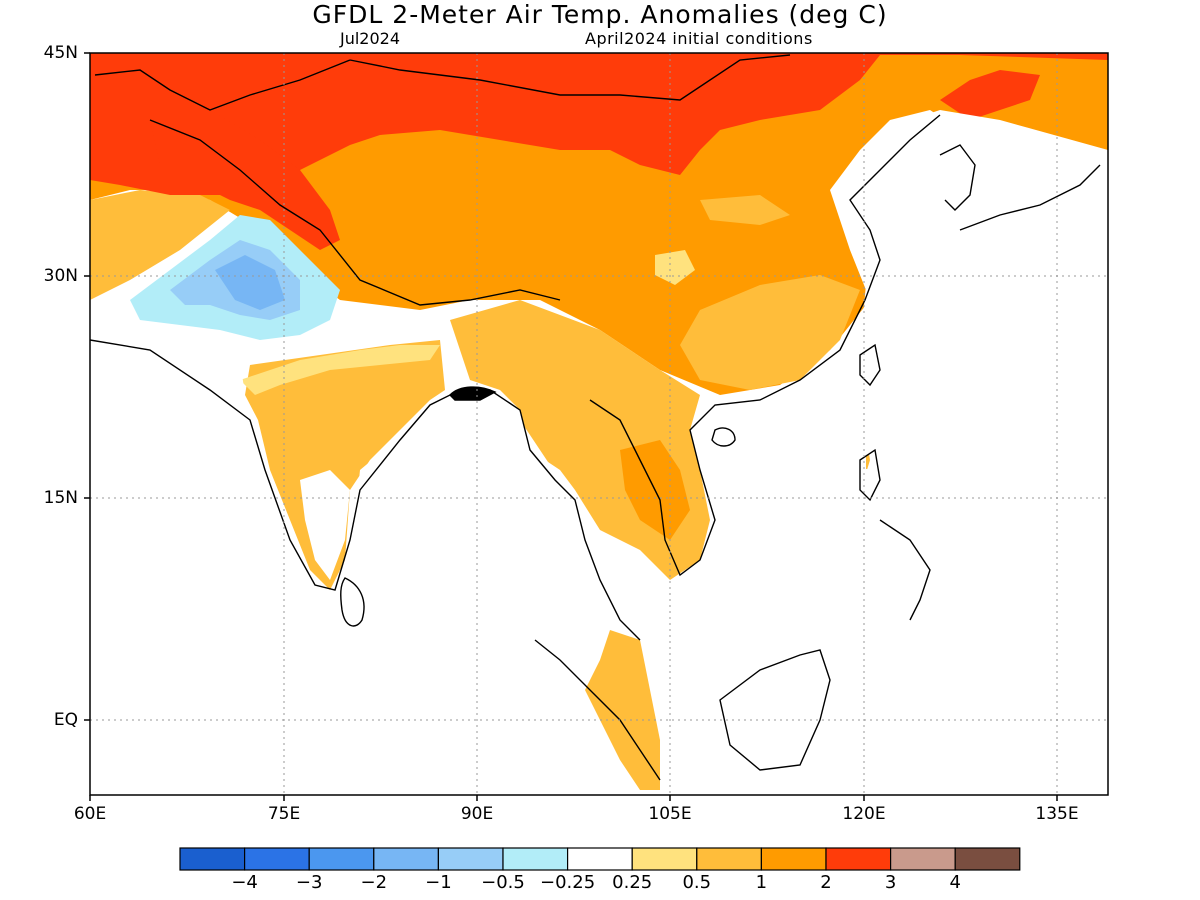 Image resolution: width=1200 pixels, height=900 pixels. I want to click on colorbar-label: 0.5, so click(697, 882).